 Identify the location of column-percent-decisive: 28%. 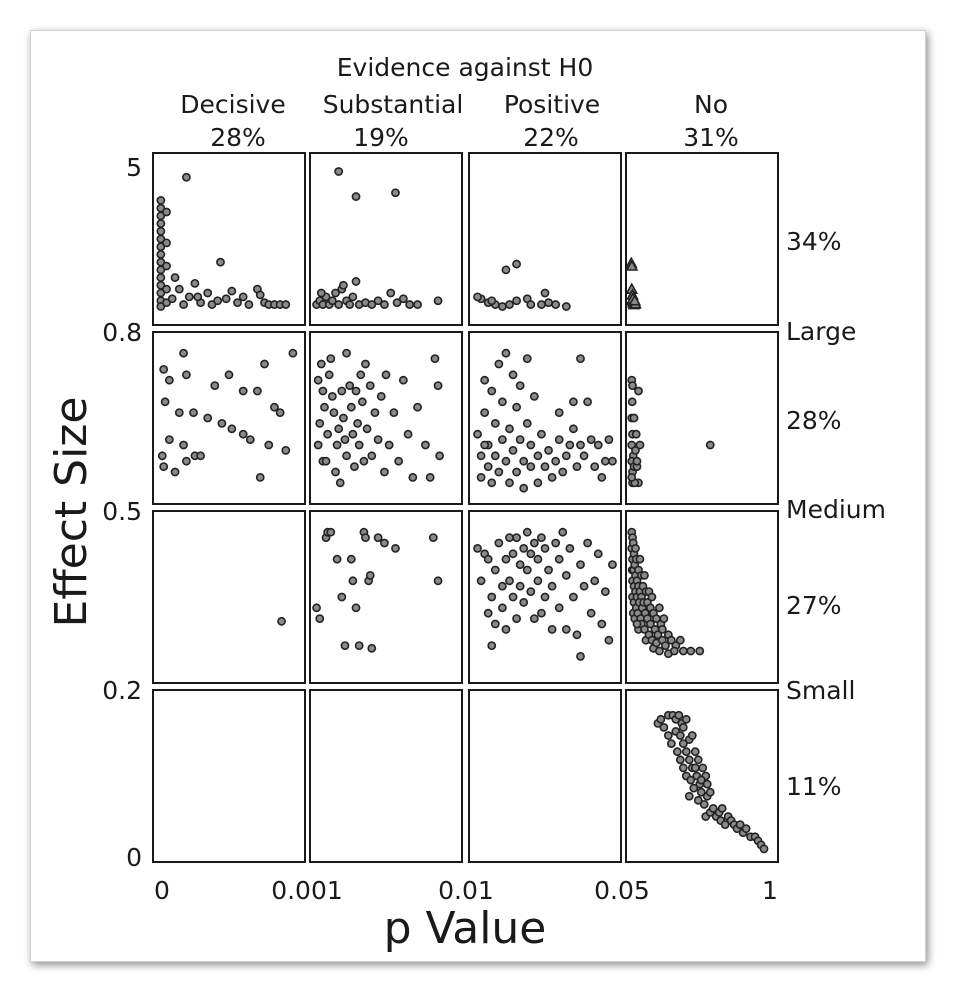
(238, 137).